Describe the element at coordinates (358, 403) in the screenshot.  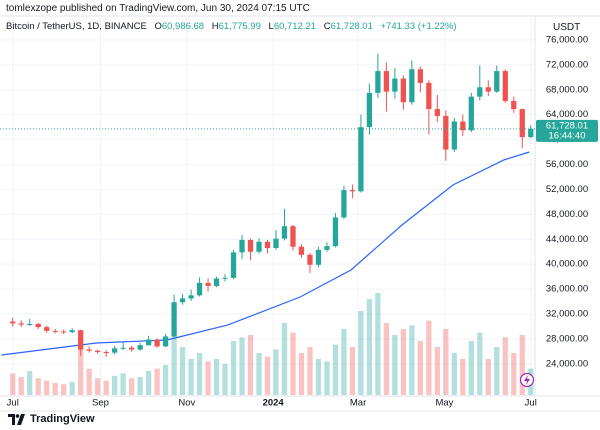
I see `x-tick-label: Mar` at that location.